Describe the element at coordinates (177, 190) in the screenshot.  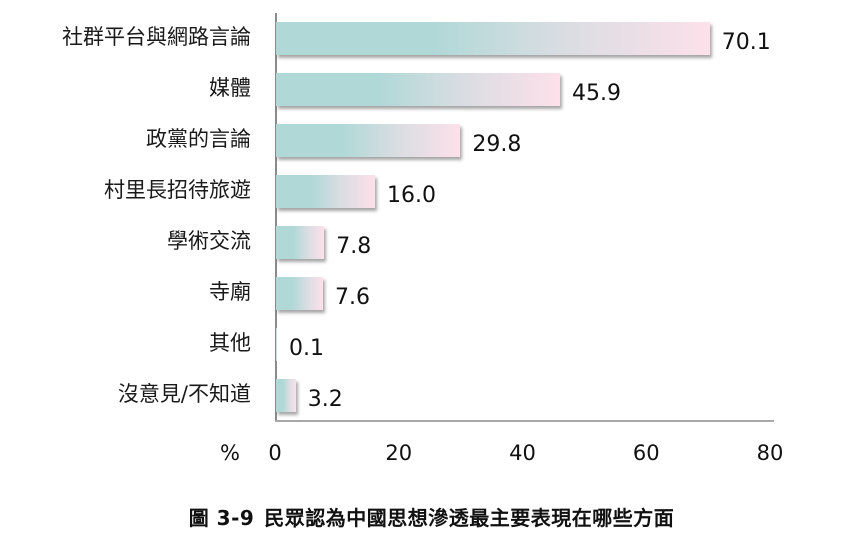
I see `category-label: 村里長招待旅遊` at that location.